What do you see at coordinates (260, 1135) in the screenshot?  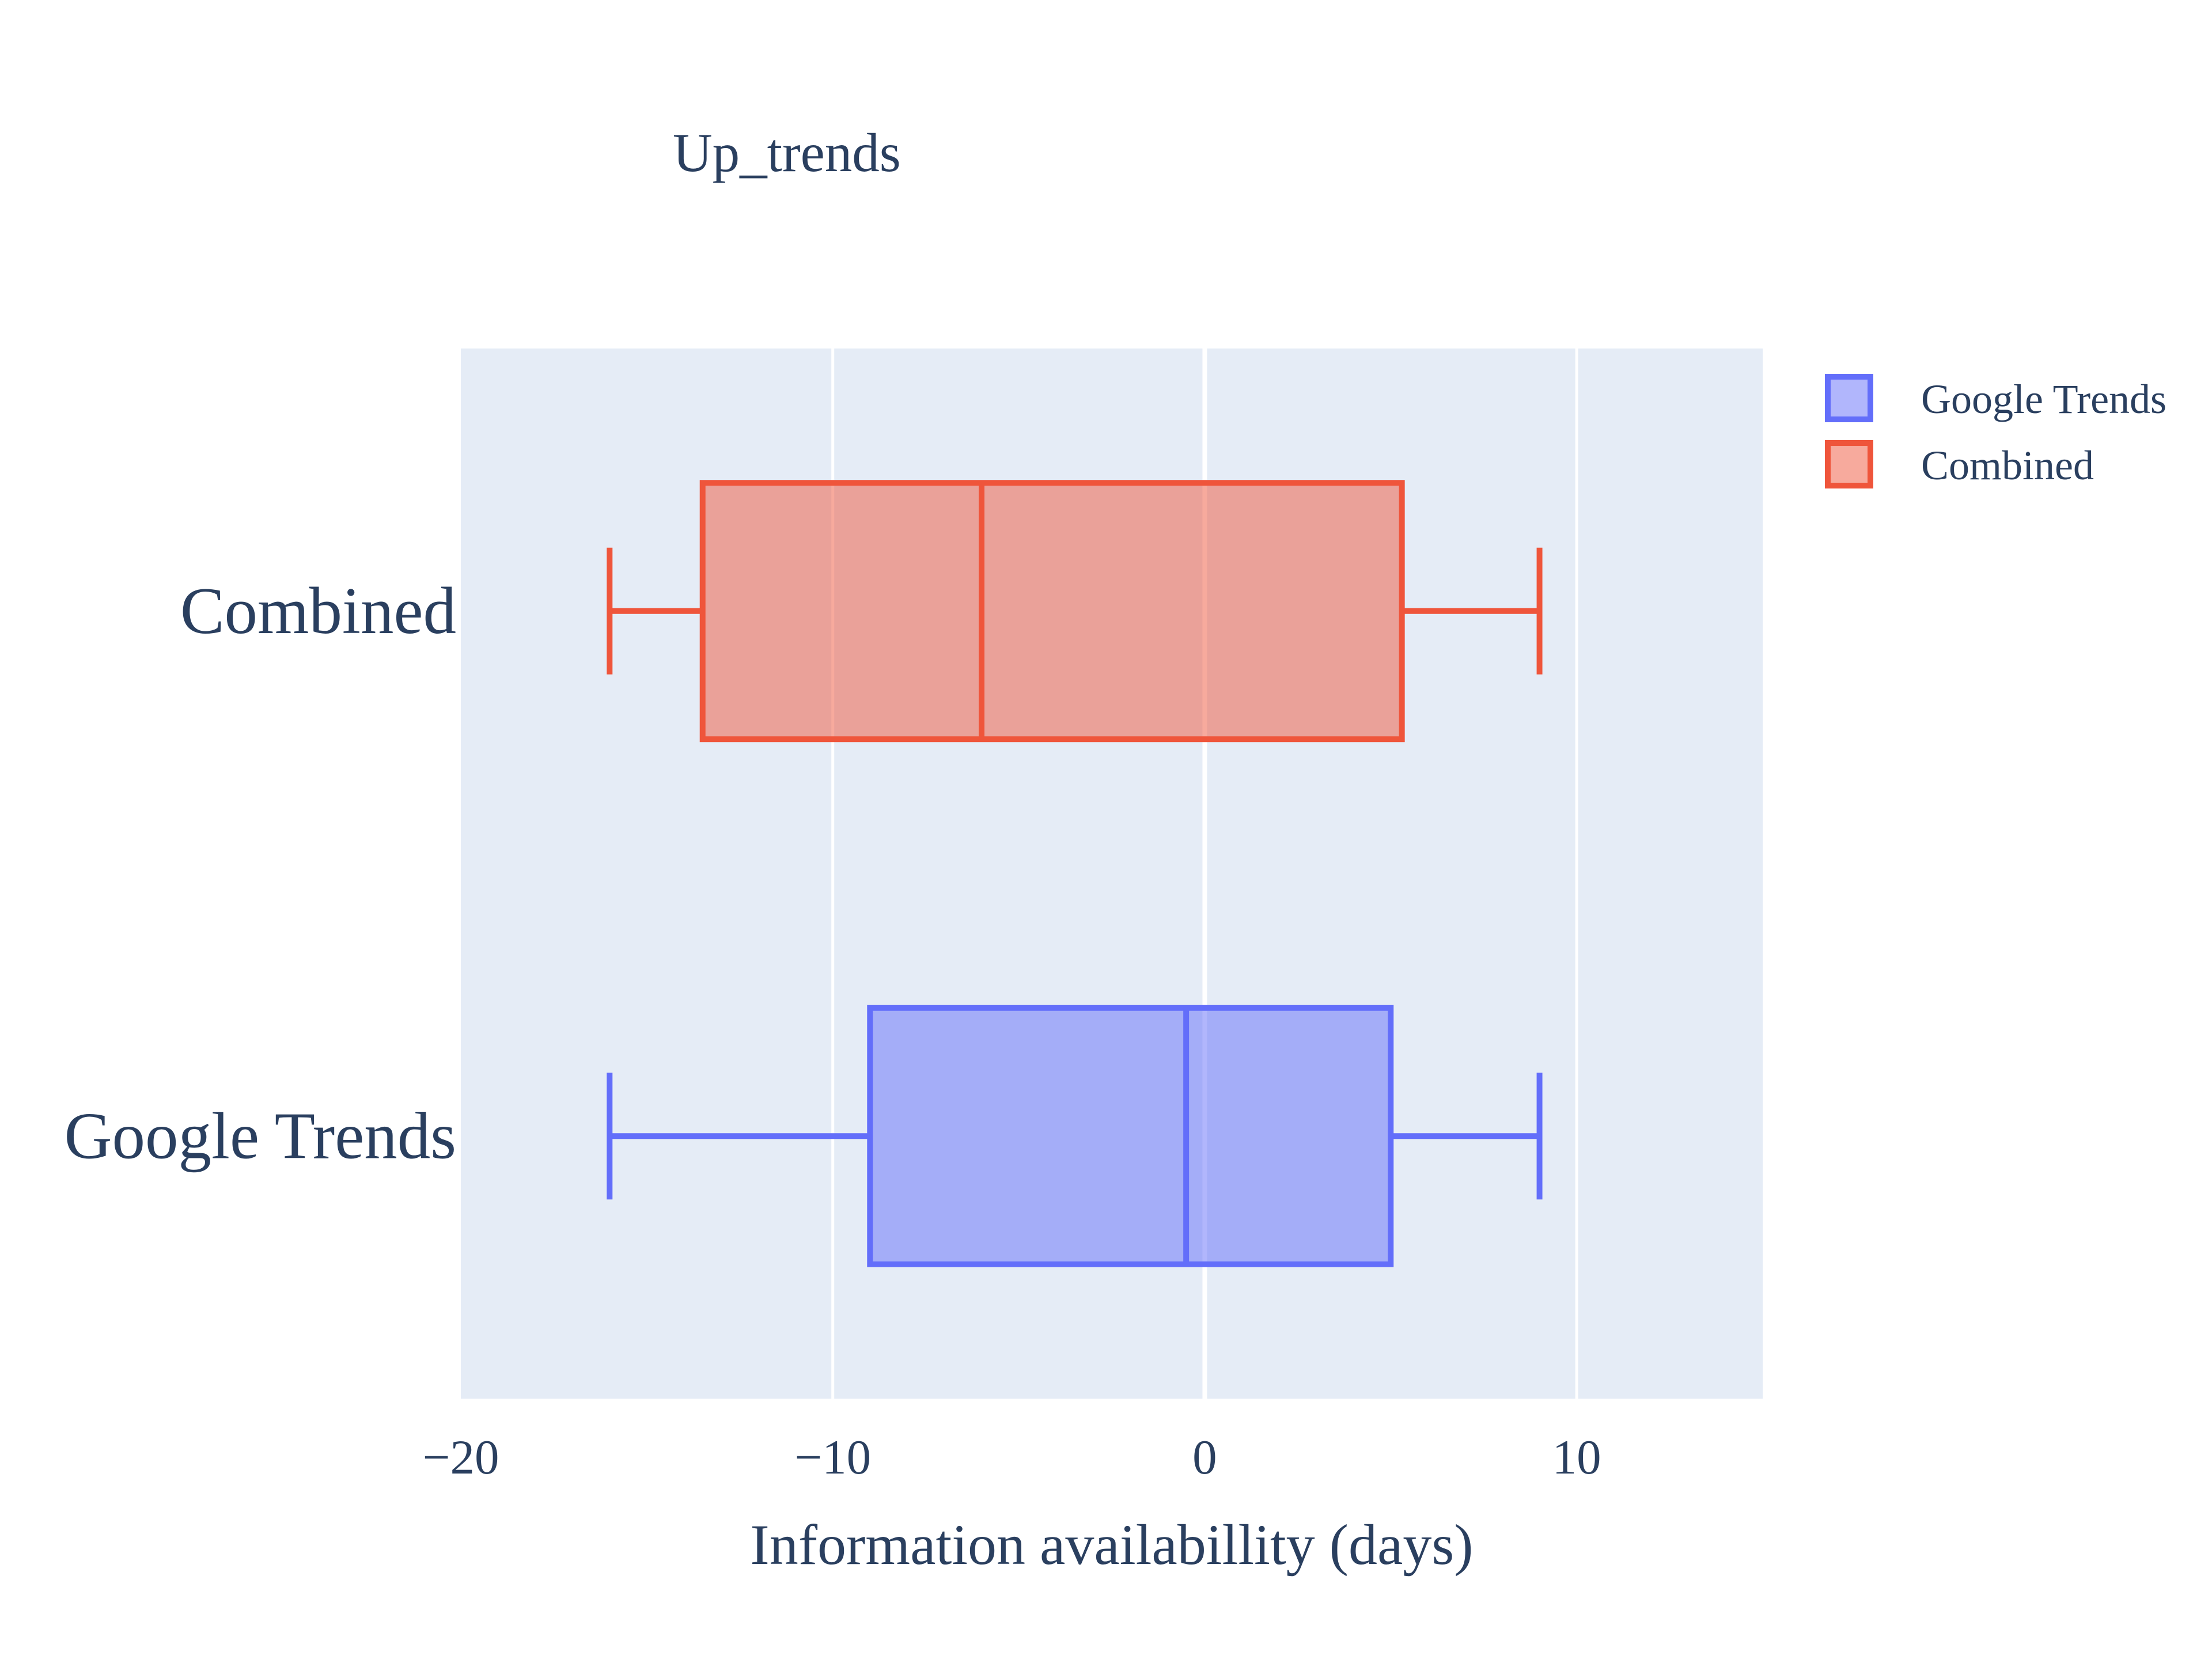 I see `y-category-label: Google Trends` at bounding box center [260, 1135].